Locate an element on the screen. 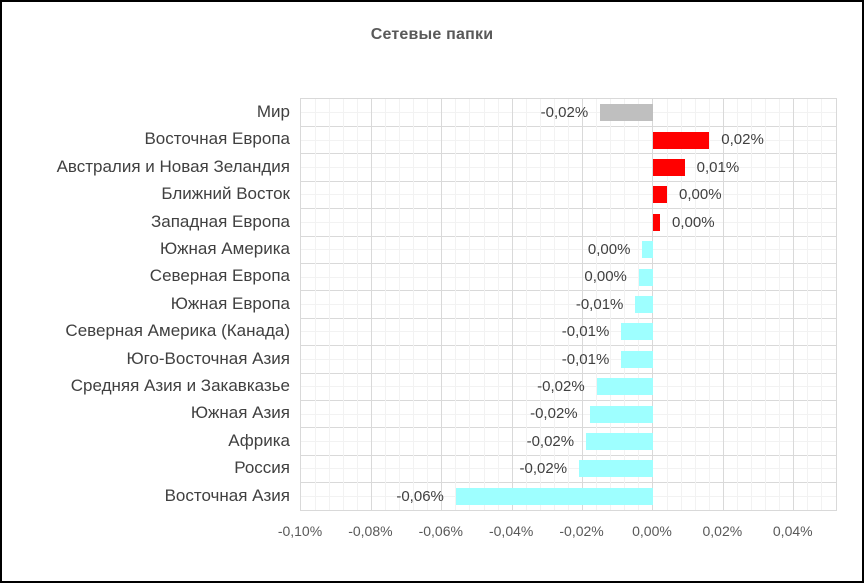 The image size is (864, 583). category-label: Западная Европа is located at coordinates (220, 221).